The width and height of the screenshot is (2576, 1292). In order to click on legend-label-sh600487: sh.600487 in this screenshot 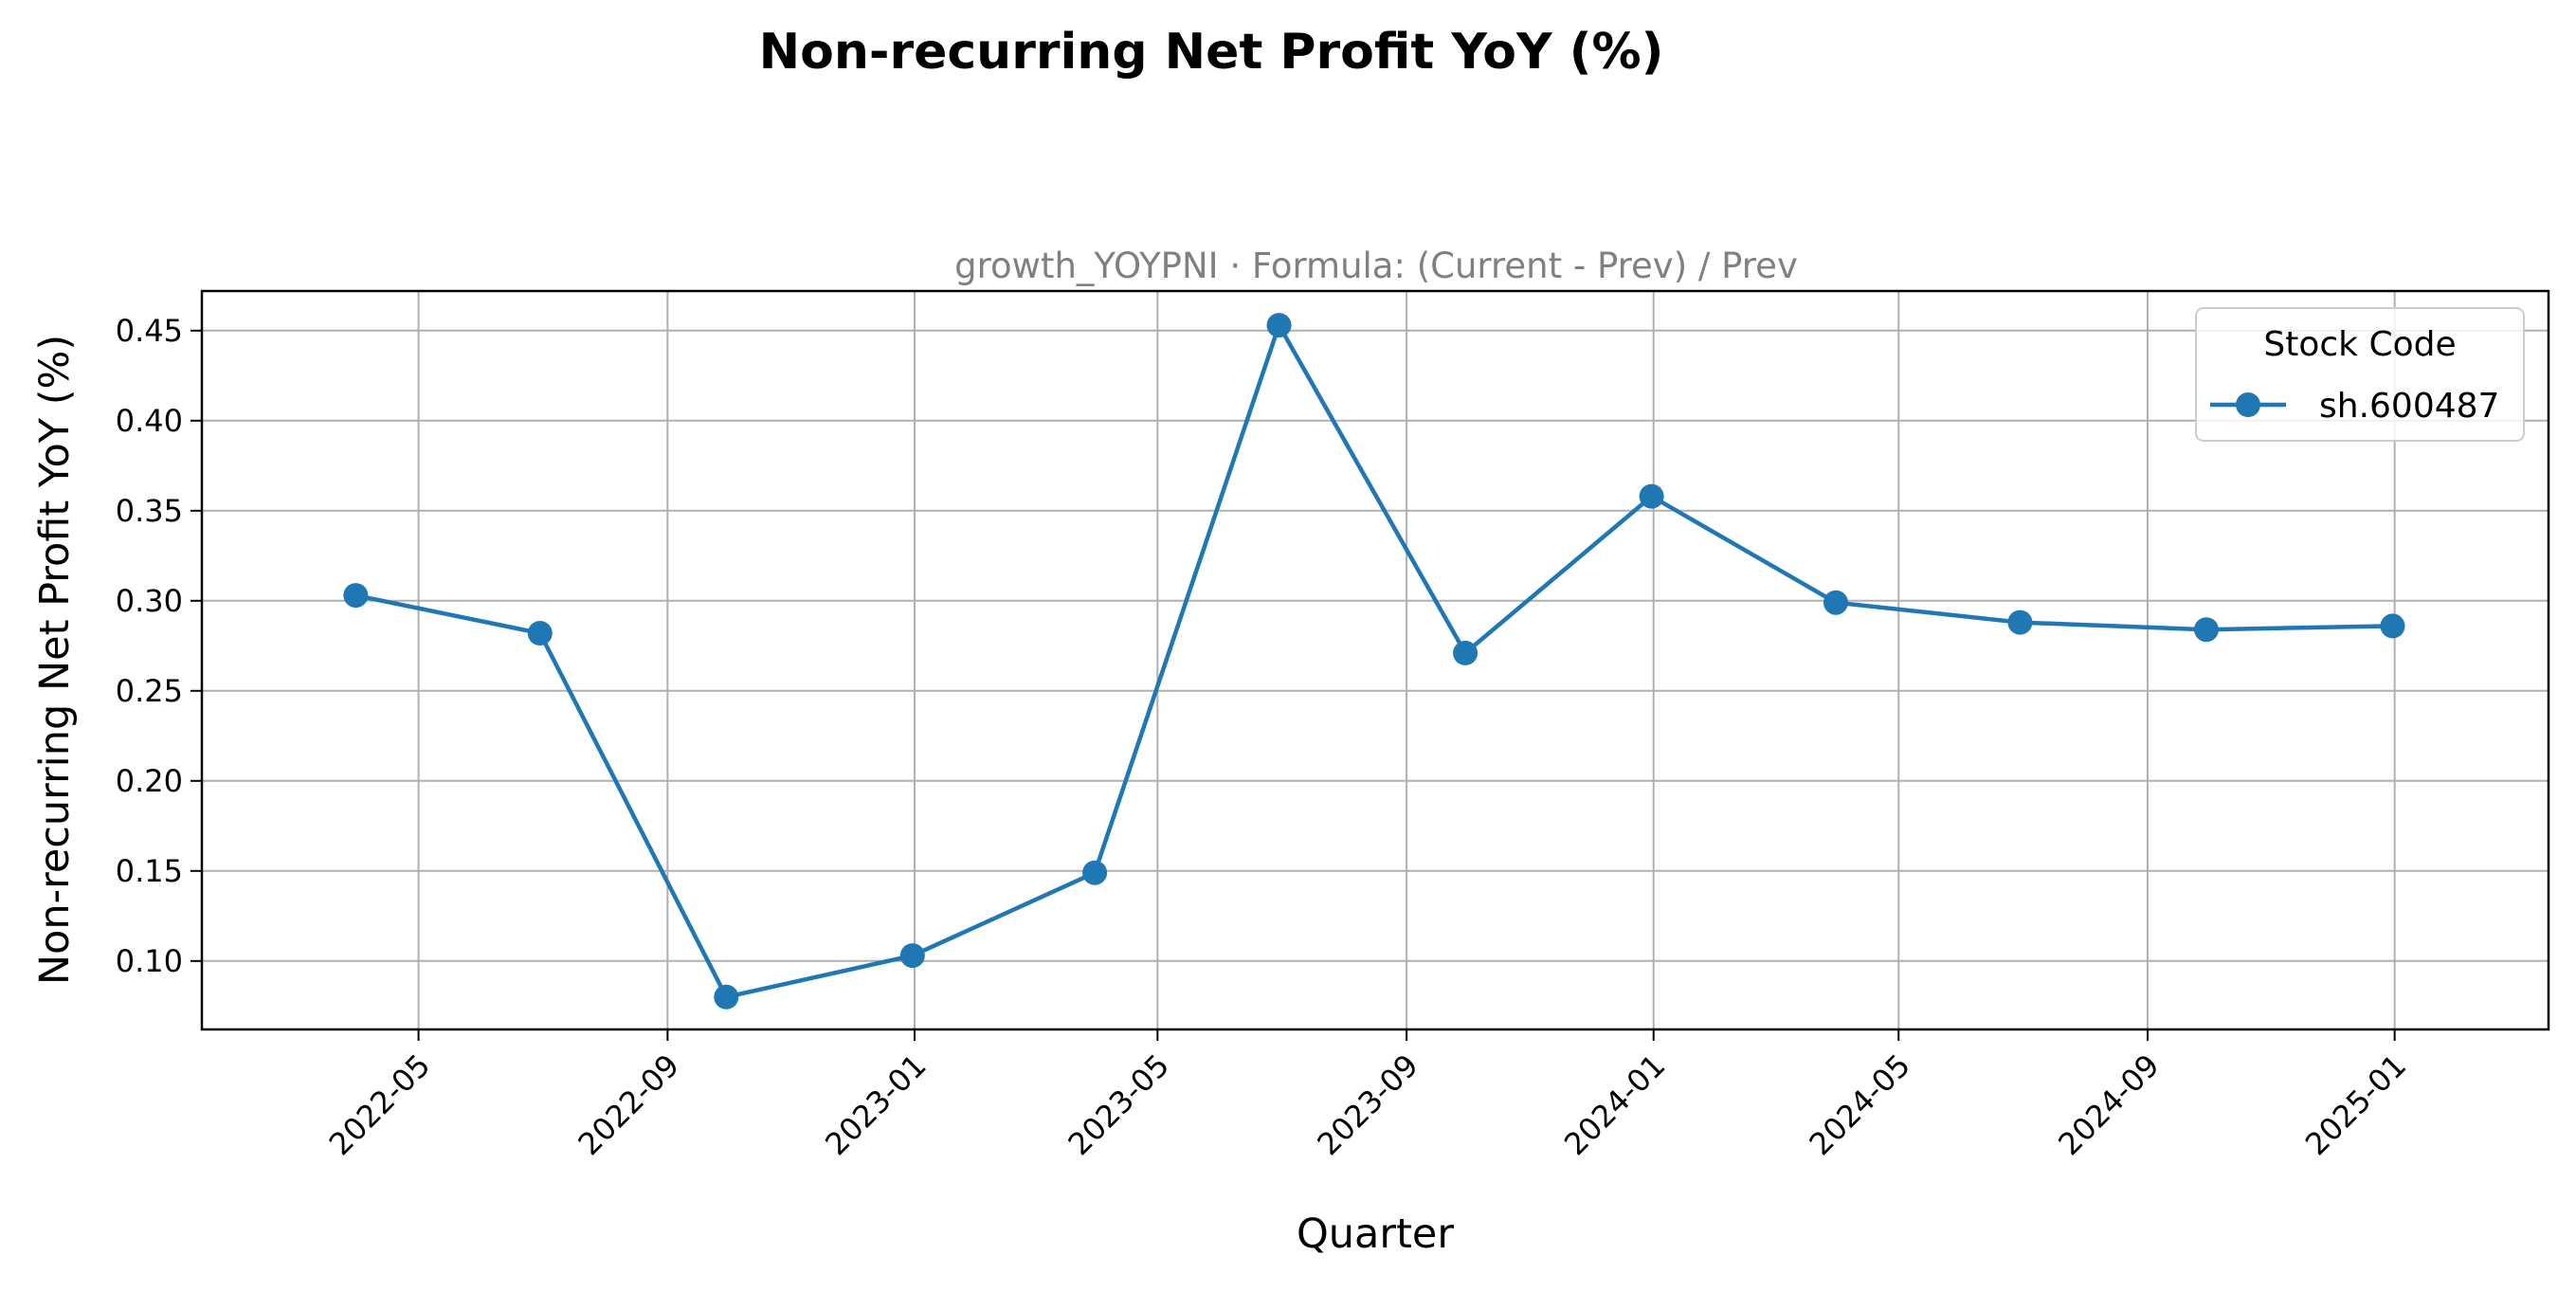, I will do `click(2409, 406)`.